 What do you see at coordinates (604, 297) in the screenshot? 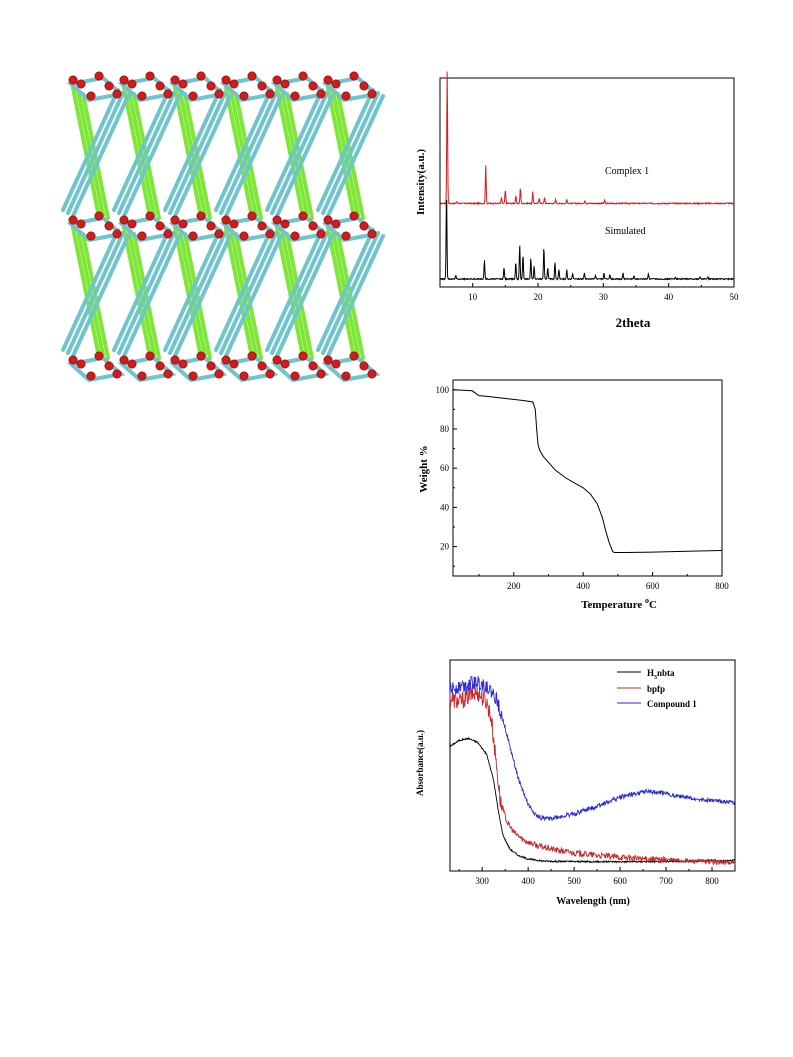
I see `x-tick-label: 30` at bounding box center [604, 297].